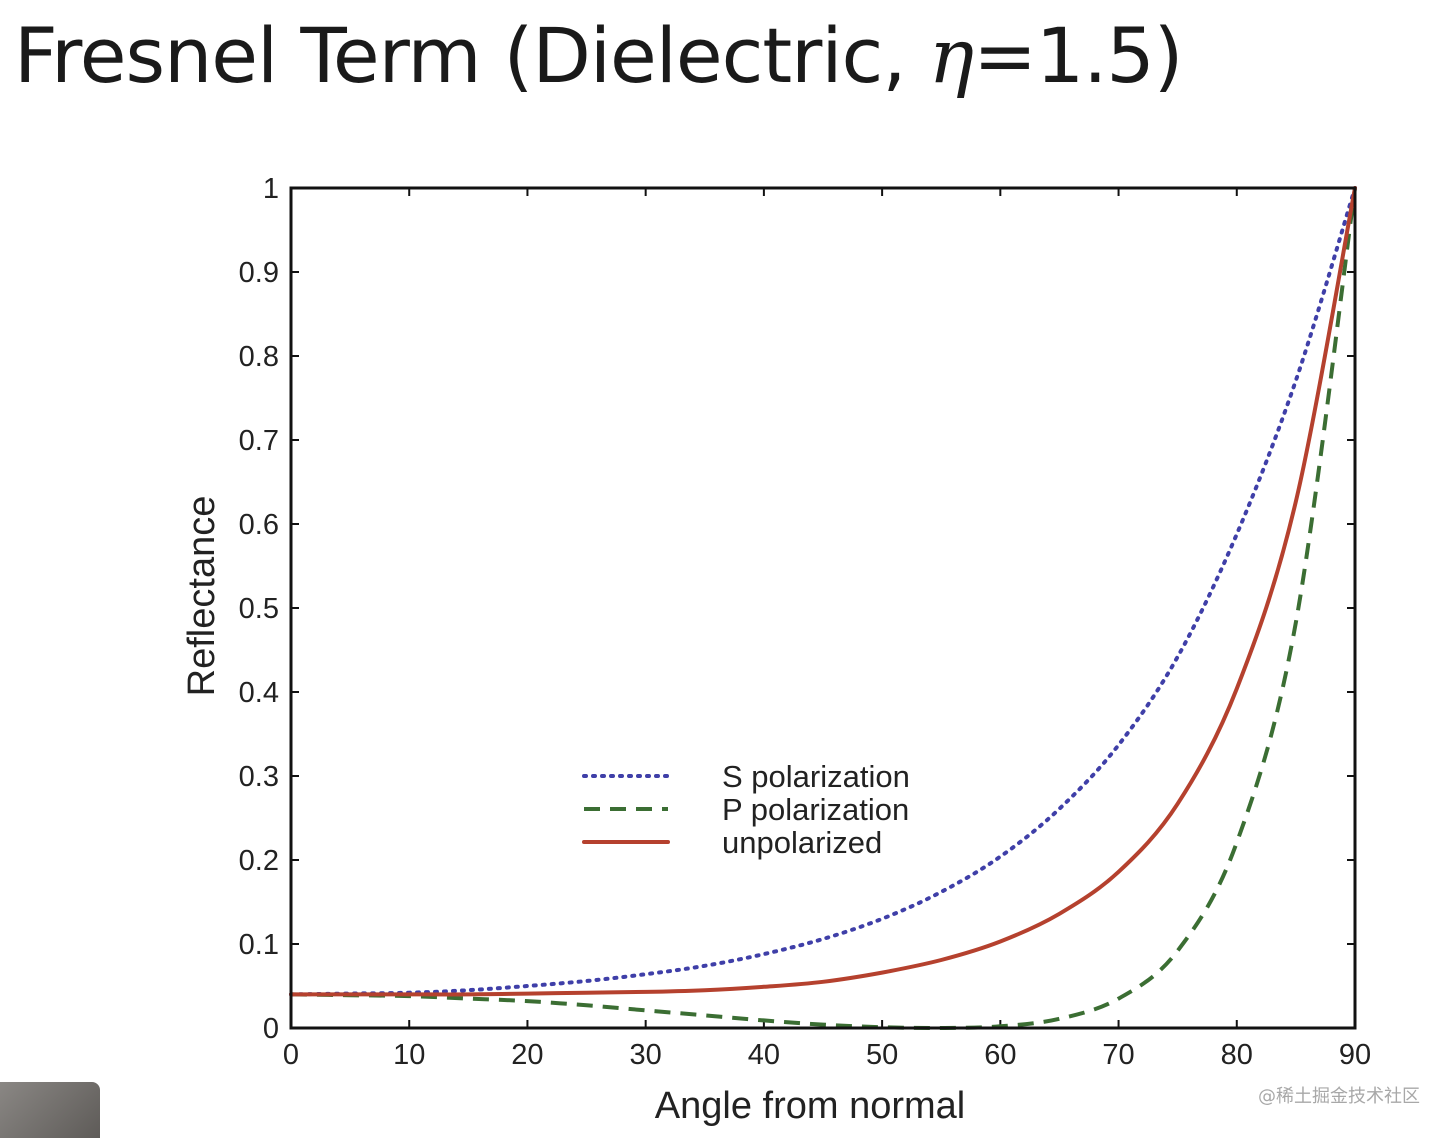 The height and width of the screenshot is (1138, 1448). Describe the element at coordinates (259, 273) in the screenshot. I see `y-tick-label: 0.9` at that location.